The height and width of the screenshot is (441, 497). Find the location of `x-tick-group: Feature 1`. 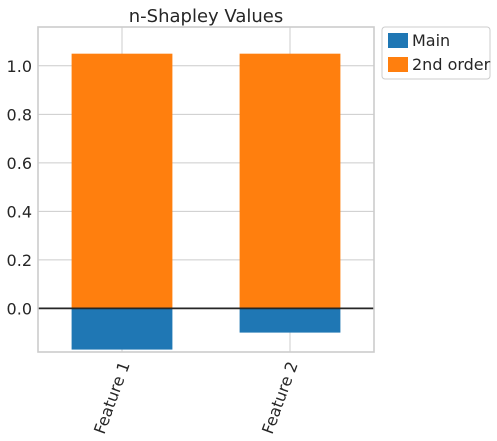

x-tick-group: Feature 1 is located at coordinates (112, 398).